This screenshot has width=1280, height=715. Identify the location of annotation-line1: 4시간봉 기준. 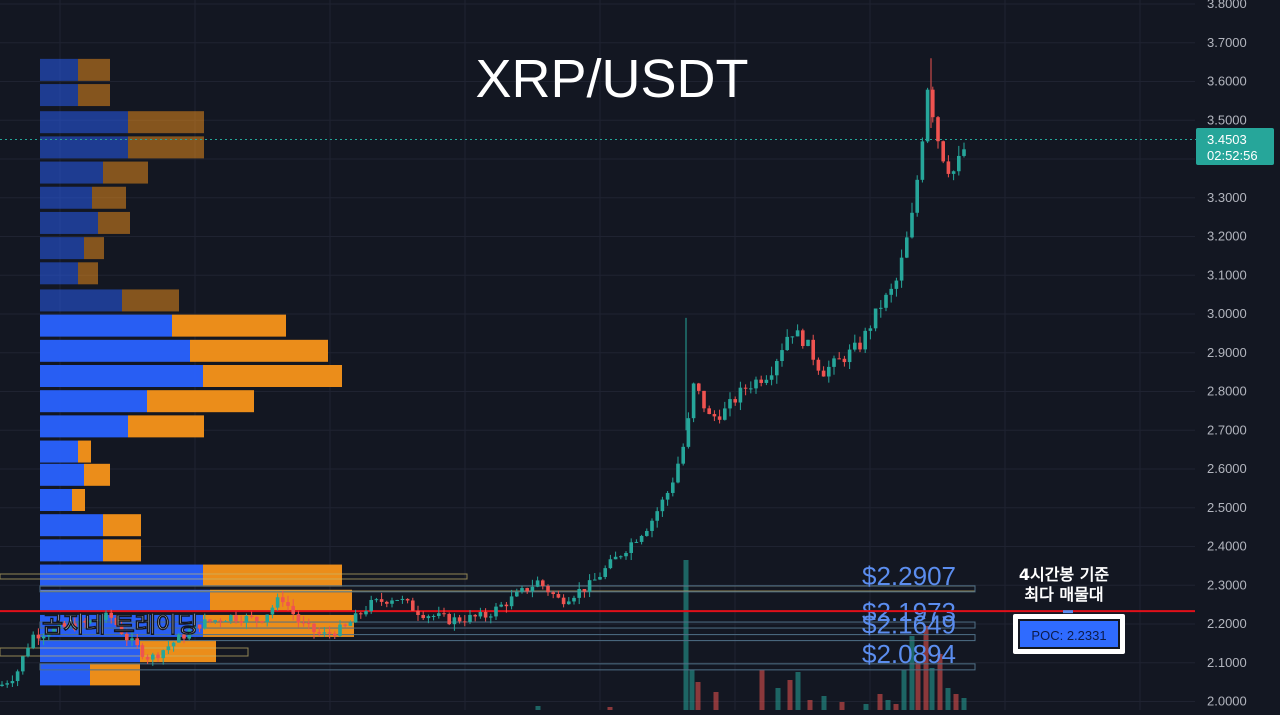
(1064, 574).